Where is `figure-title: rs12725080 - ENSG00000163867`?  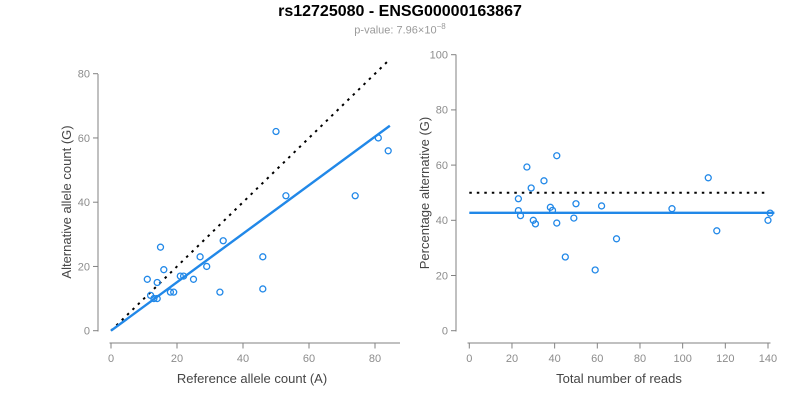
figure-title: rs12725080 - ENSG00000163867 is located at coordinates (400, 11).